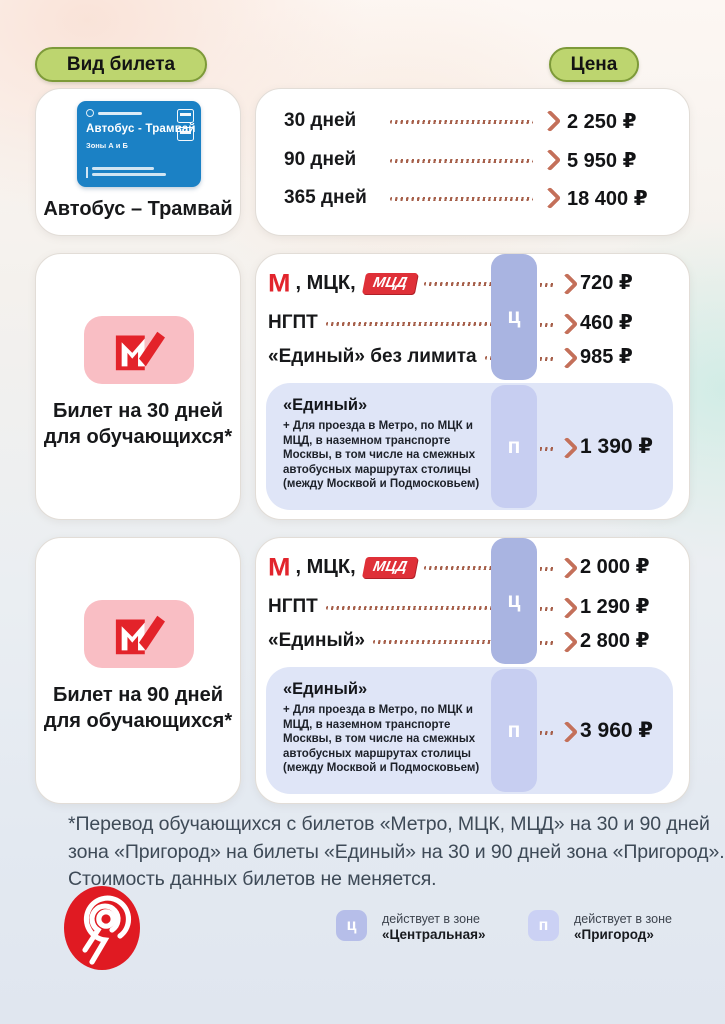  I want to click on price-value: 2 250 ₽, so click(602, 121).